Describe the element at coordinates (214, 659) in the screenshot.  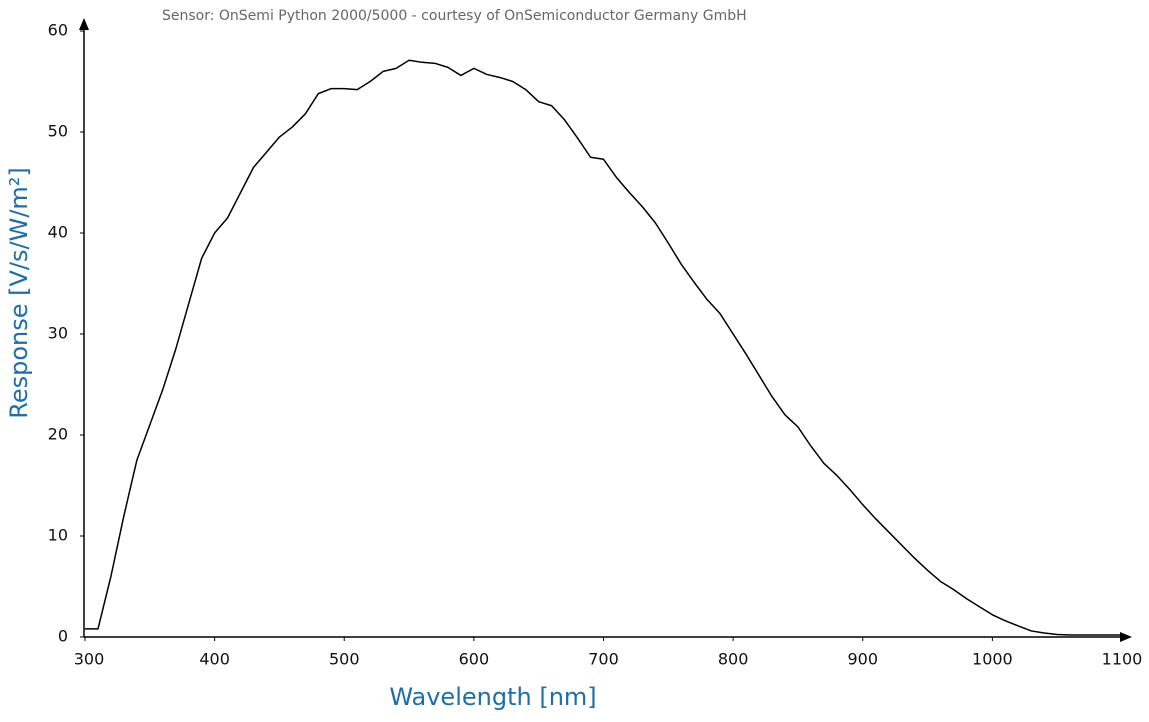
I see `x-tick-label: 400` at that location.